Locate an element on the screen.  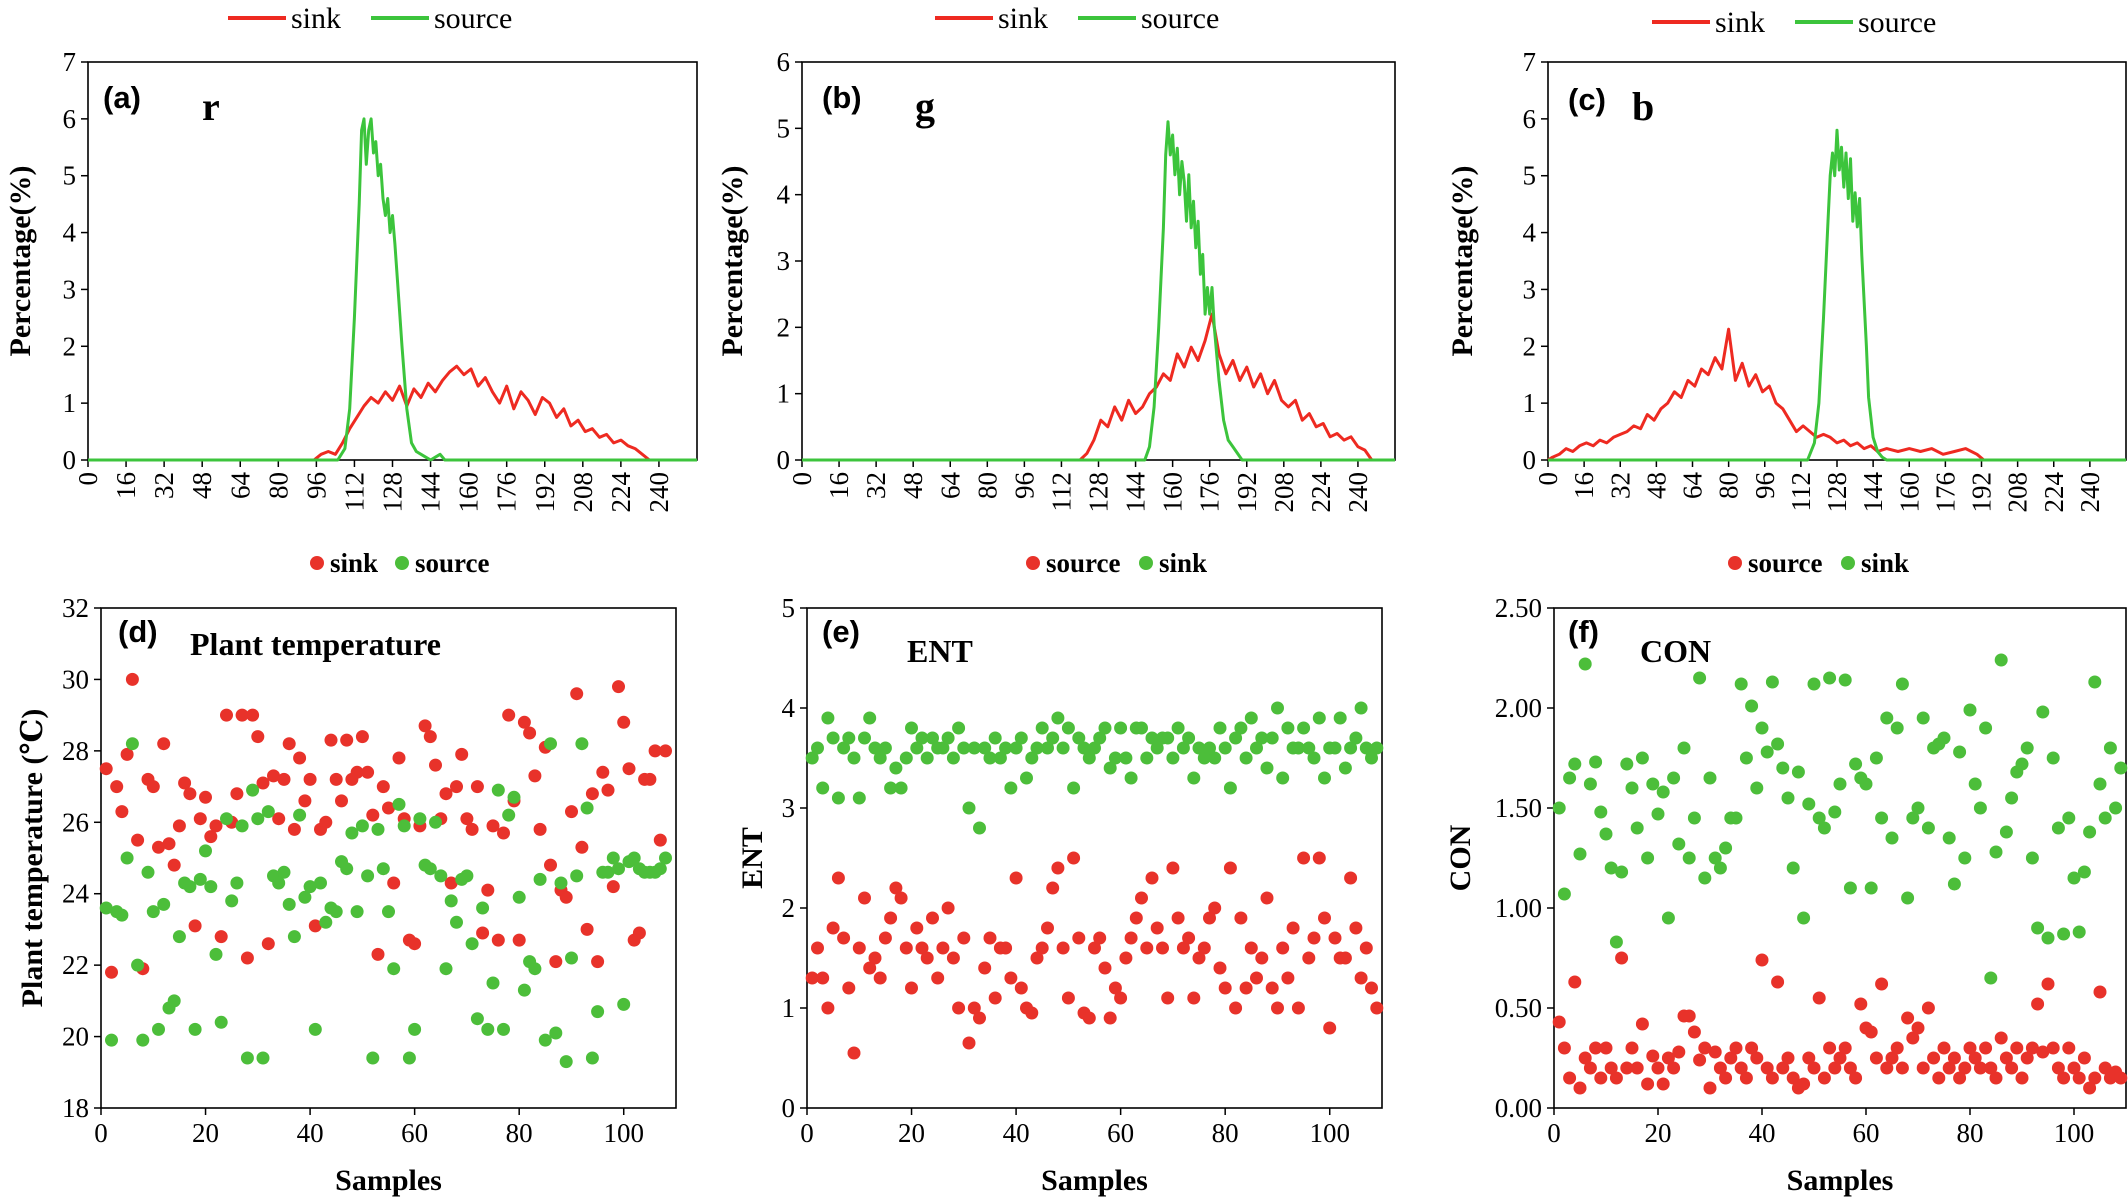
y-tick-label: 7 is located at coordinates (70, 62).